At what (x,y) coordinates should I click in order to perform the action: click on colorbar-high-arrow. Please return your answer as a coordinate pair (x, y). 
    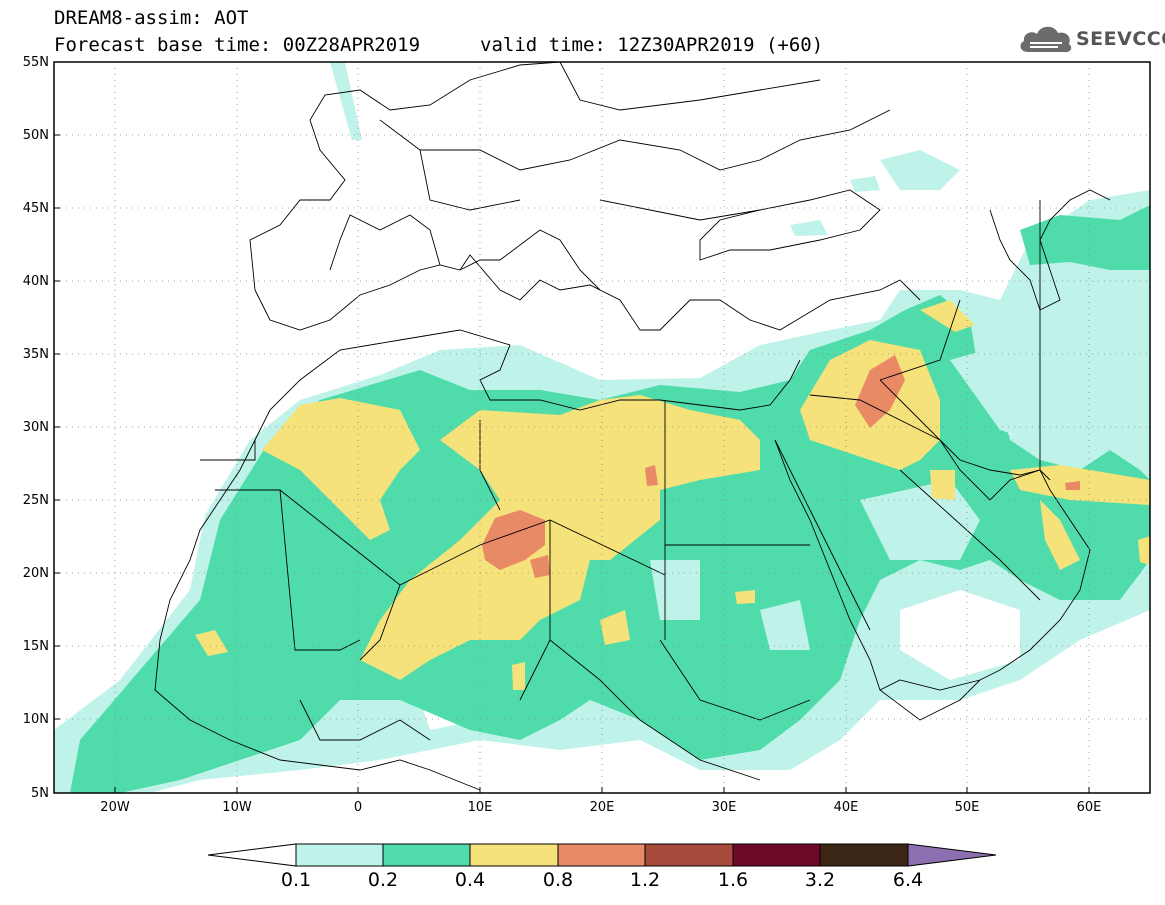
    Looking at the image, I should click on (952, 855).